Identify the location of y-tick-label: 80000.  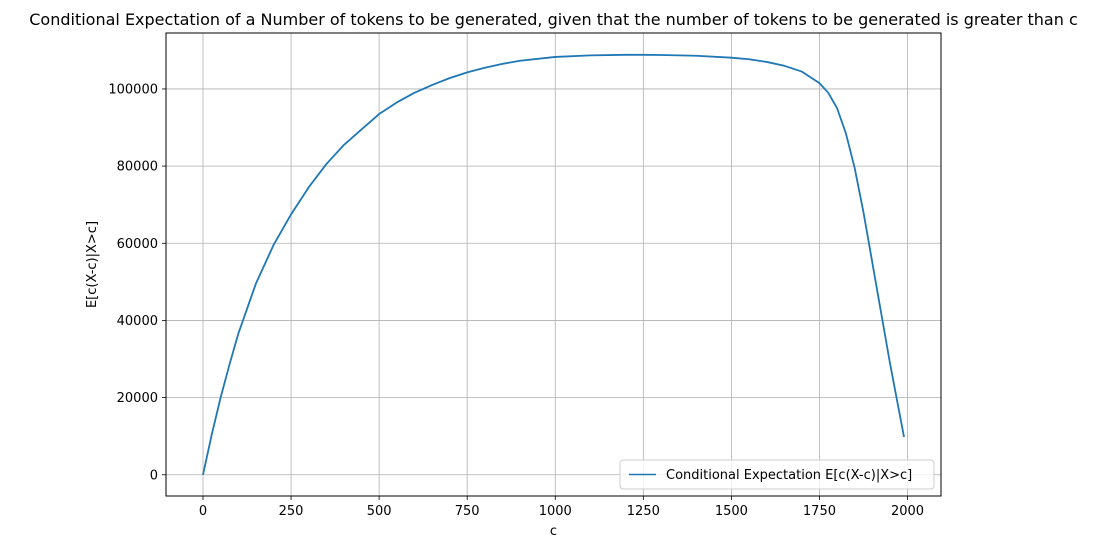
(137, 167).